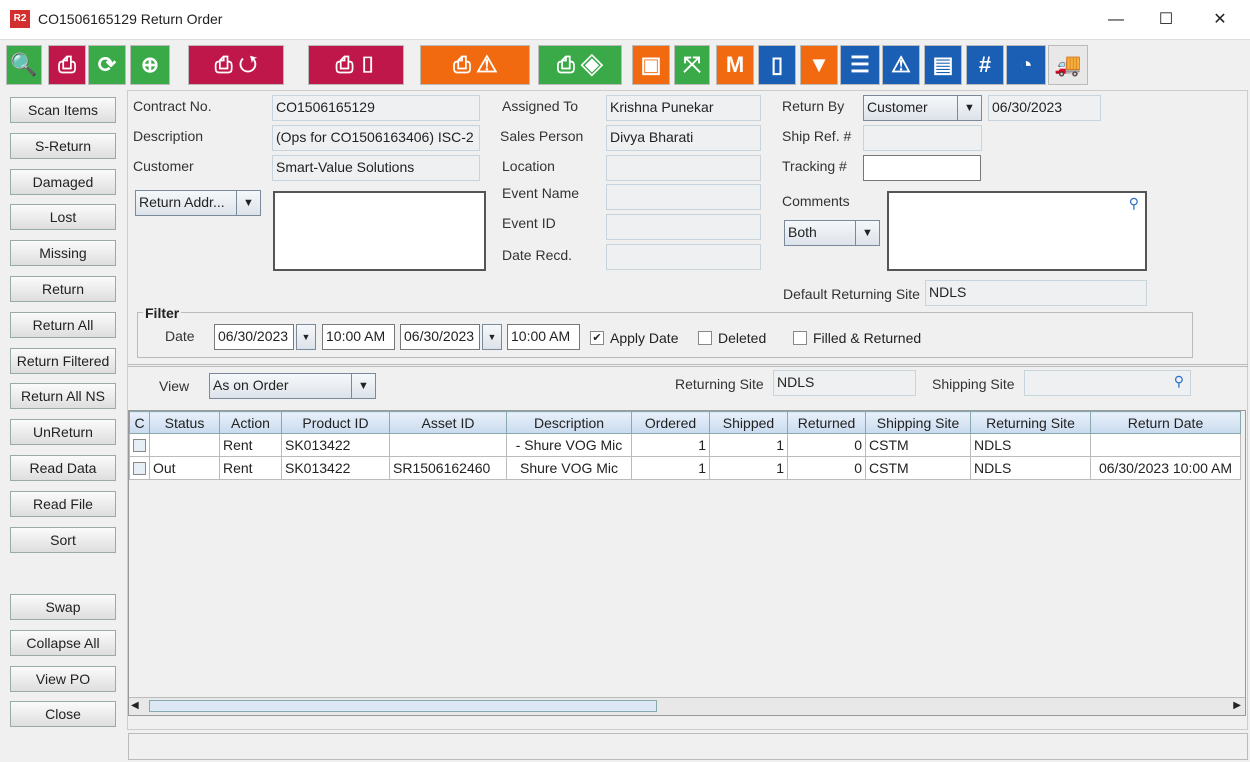 This screenshot has height=762, width=1250. I want to click on read-data-button: Read Data, so click(63, 468).